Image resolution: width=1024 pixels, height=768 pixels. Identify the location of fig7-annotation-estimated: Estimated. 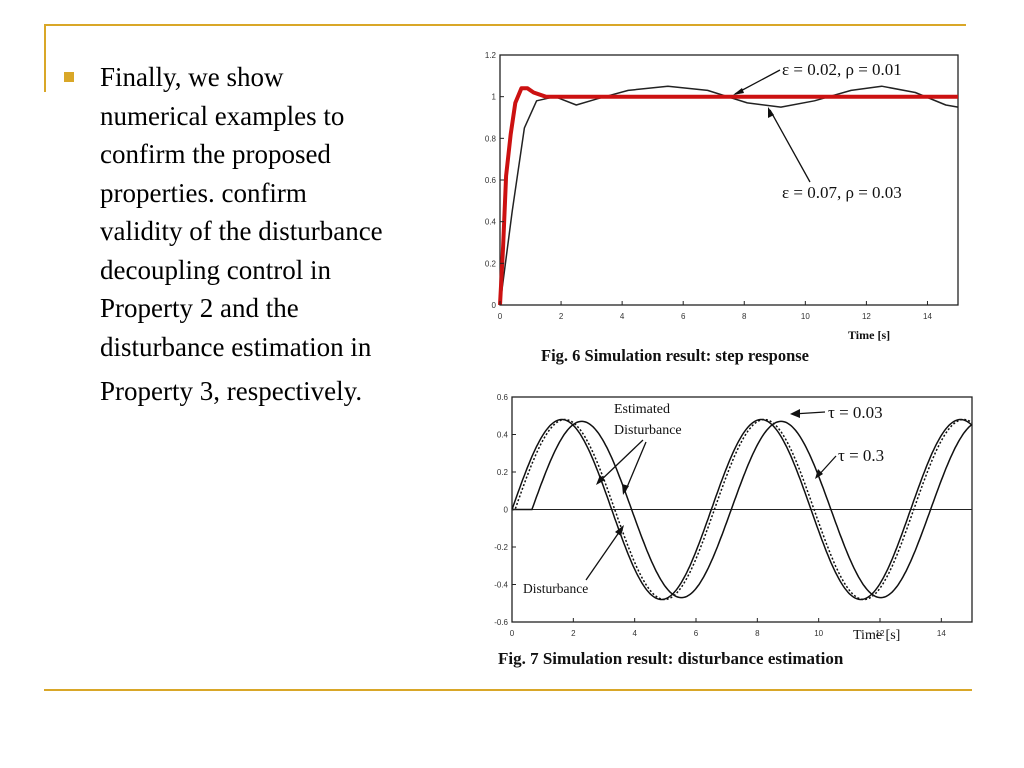
(642, 409).